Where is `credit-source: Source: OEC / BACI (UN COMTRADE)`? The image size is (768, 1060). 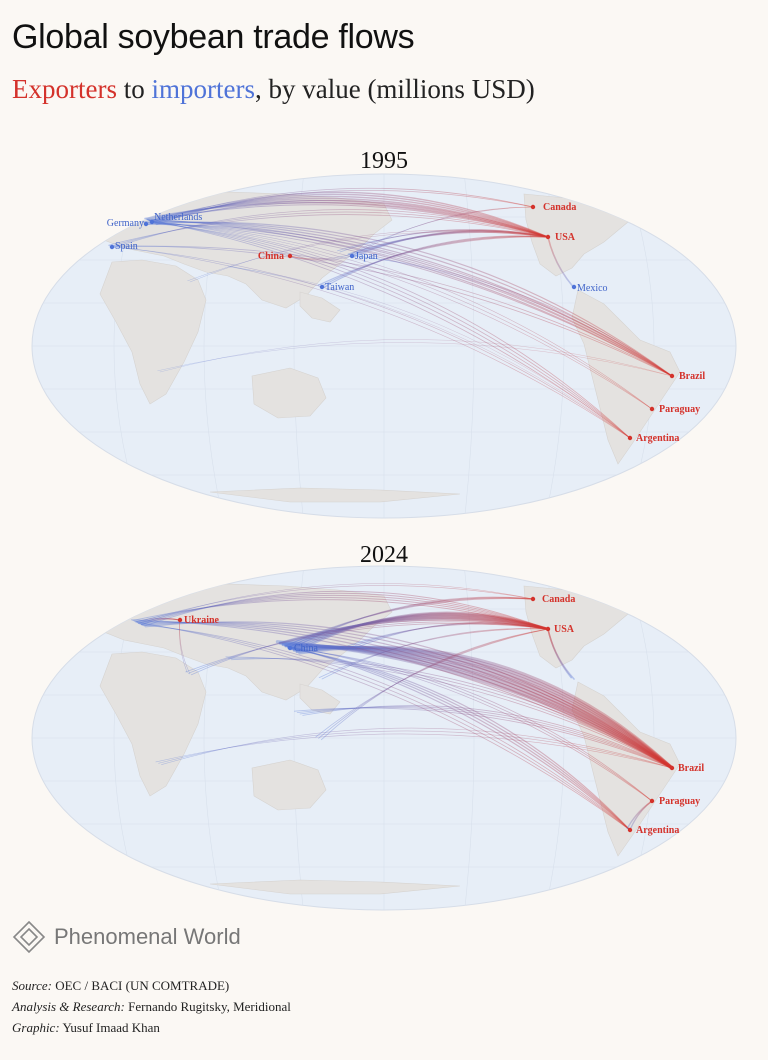 credit-source: Source: OEC / BACI (UN COMTRADE) is located at coordinates (151, 985).